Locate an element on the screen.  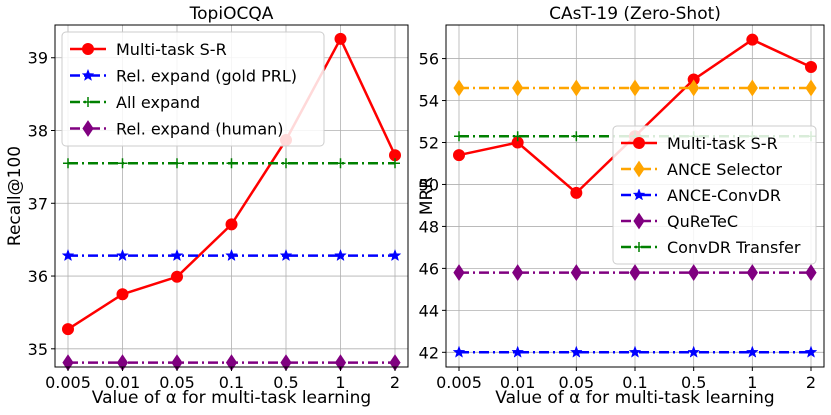
y-tick-label: 36 is located at coordinates (38, 276).